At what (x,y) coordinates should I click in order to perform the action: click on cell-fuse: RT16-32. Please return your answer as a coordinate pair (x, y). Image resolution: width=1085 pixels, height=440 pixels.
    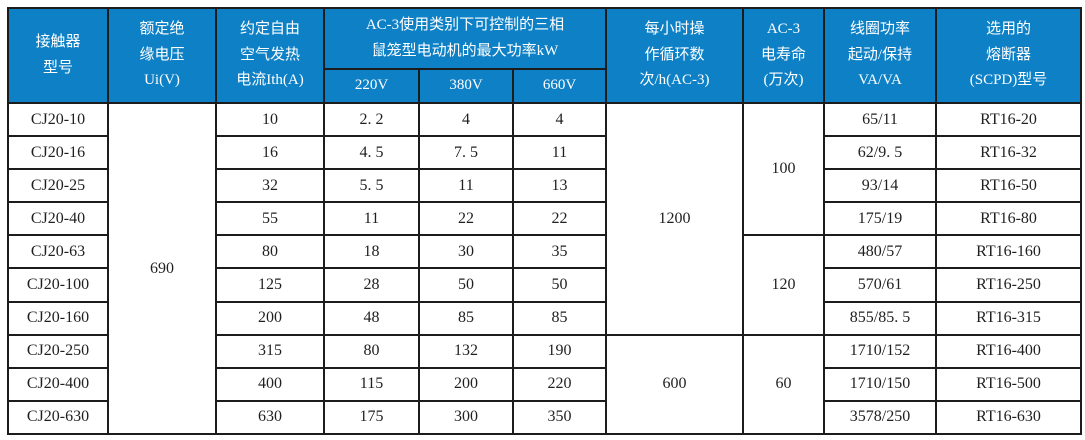
    Looking at the image, I should click on (1009, 153).